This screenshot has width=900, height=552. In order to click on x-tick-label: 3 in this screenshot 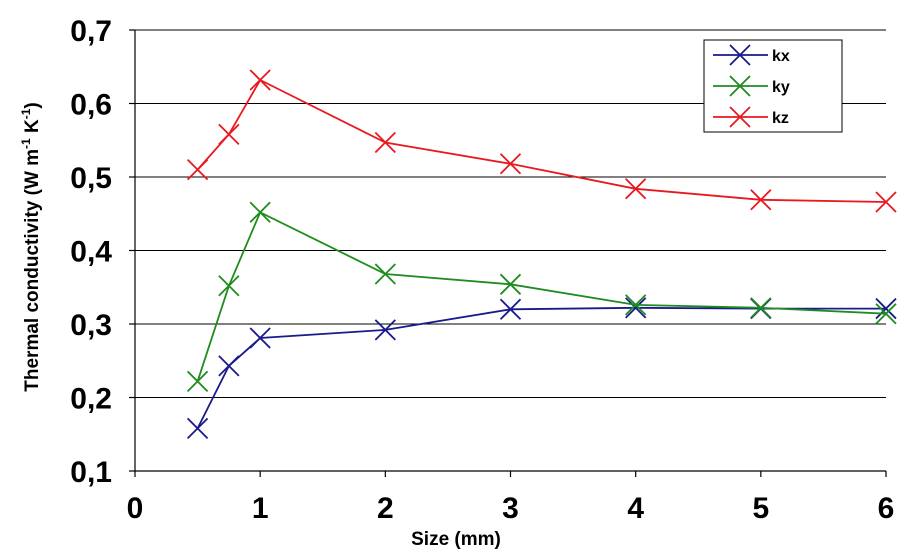, I will do `click(510, 508)`.